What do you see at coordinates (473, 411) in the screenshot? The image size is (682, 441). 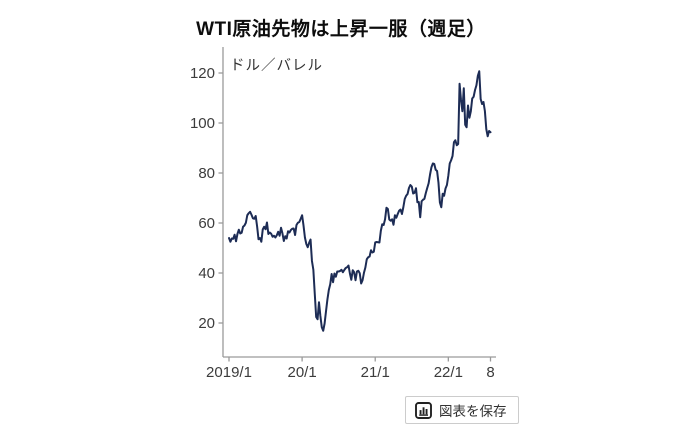 I see `save-chart-label: 図表を保存` at bounding box center [473, 411].